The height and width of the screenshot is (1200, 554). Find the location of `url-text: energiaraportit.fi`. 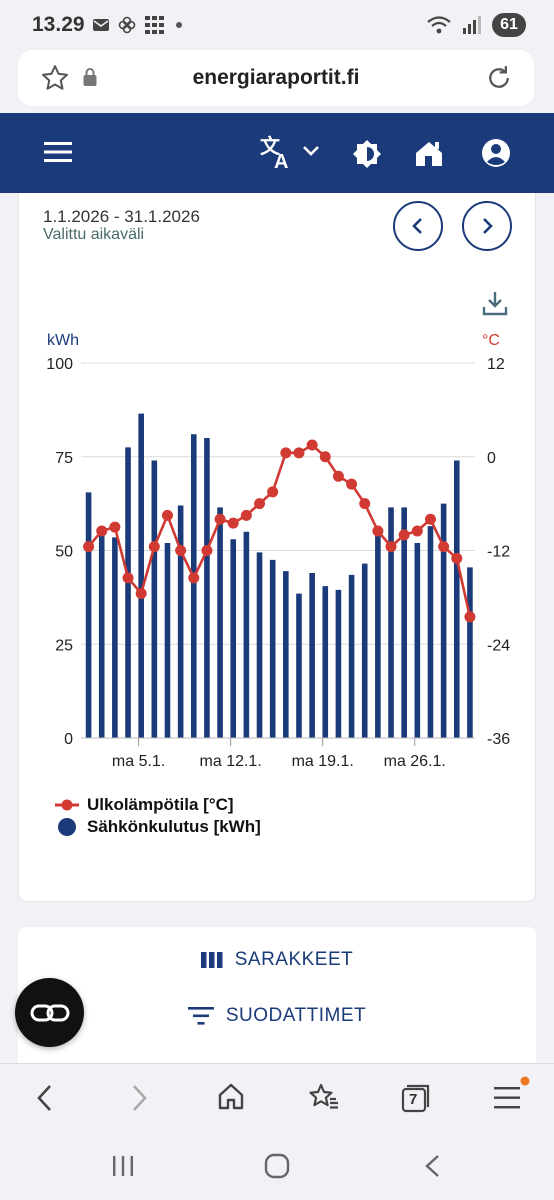

url-text: energiaraportit.fi is located at coordinates (276, 77).